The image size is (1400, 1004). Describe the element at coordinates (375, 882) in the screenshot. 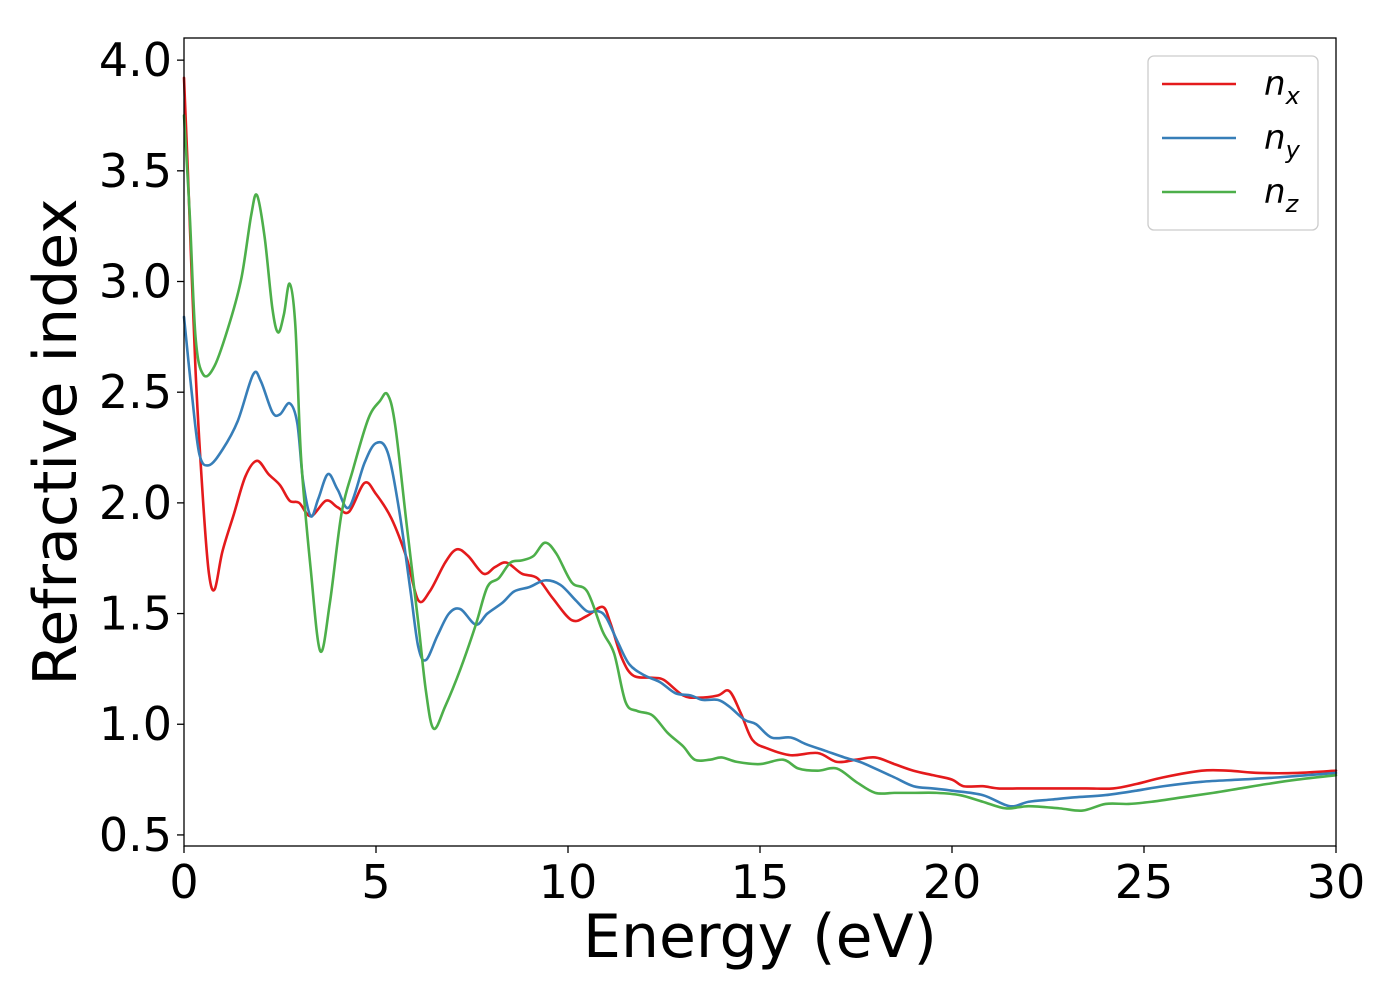

I see `x-tick-label: 5` at that location.